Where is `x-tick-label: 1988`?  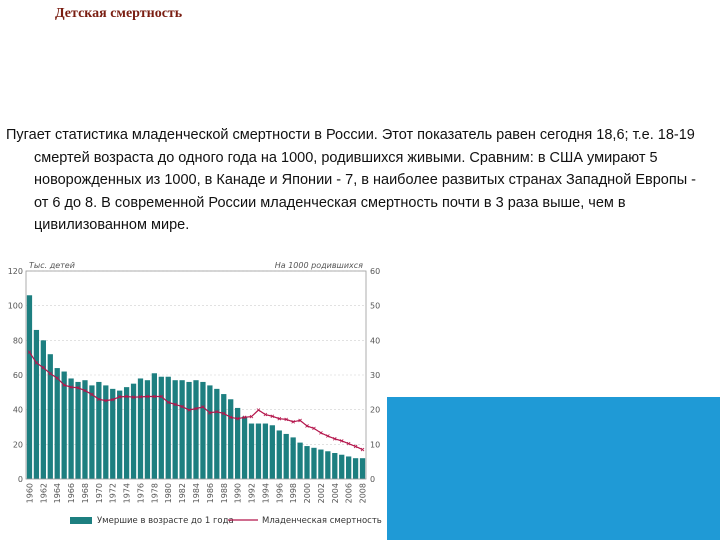 x-tick-label: 1988 is located at coordinates (224, 493).